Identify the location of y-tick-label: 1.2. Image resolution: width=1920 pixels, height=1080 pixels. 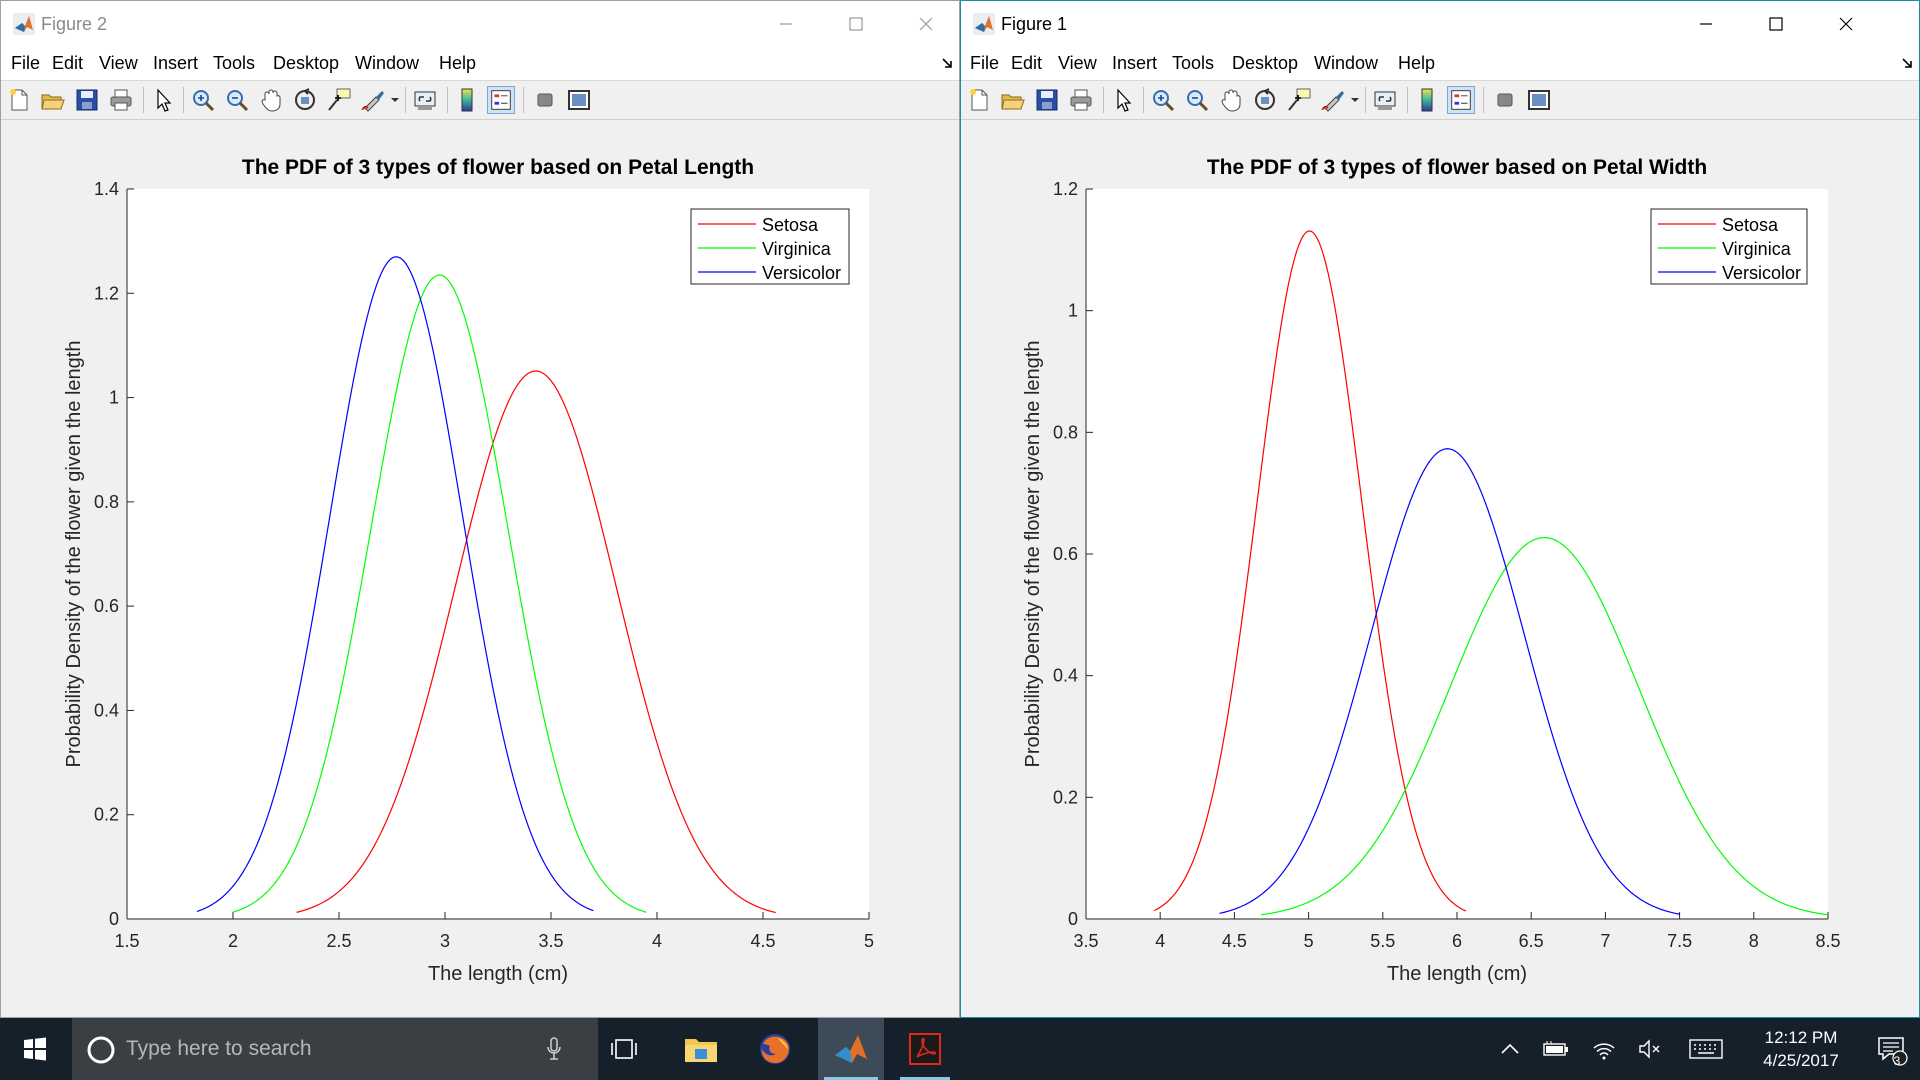
(106, 293).